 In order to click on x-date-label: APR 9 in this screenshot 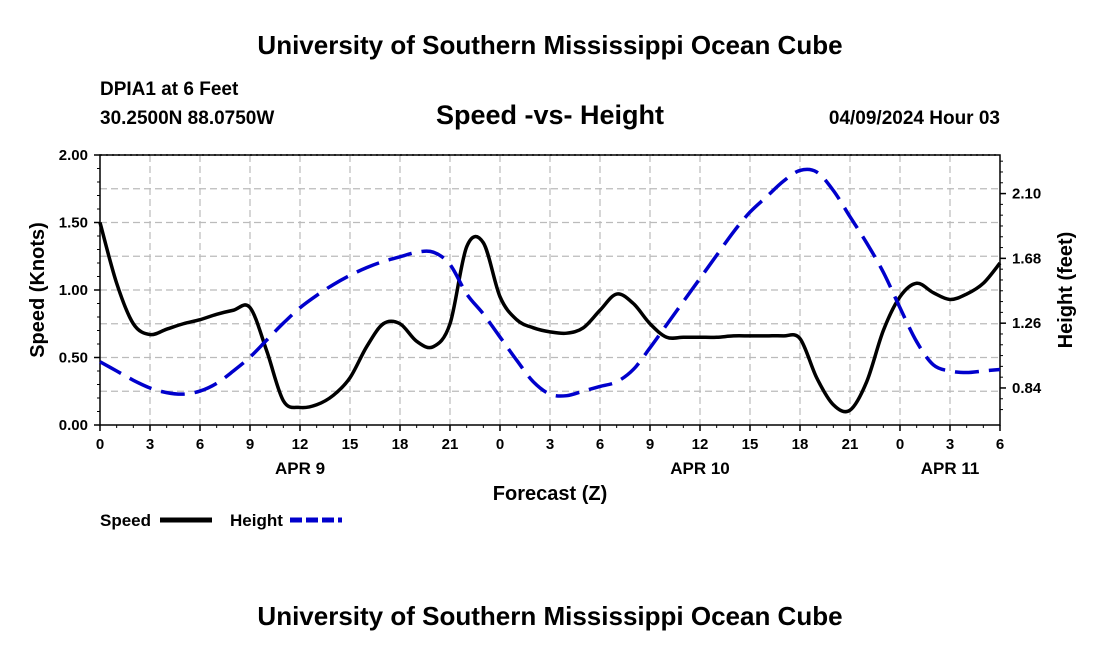, I will do `click(300, 468)`.